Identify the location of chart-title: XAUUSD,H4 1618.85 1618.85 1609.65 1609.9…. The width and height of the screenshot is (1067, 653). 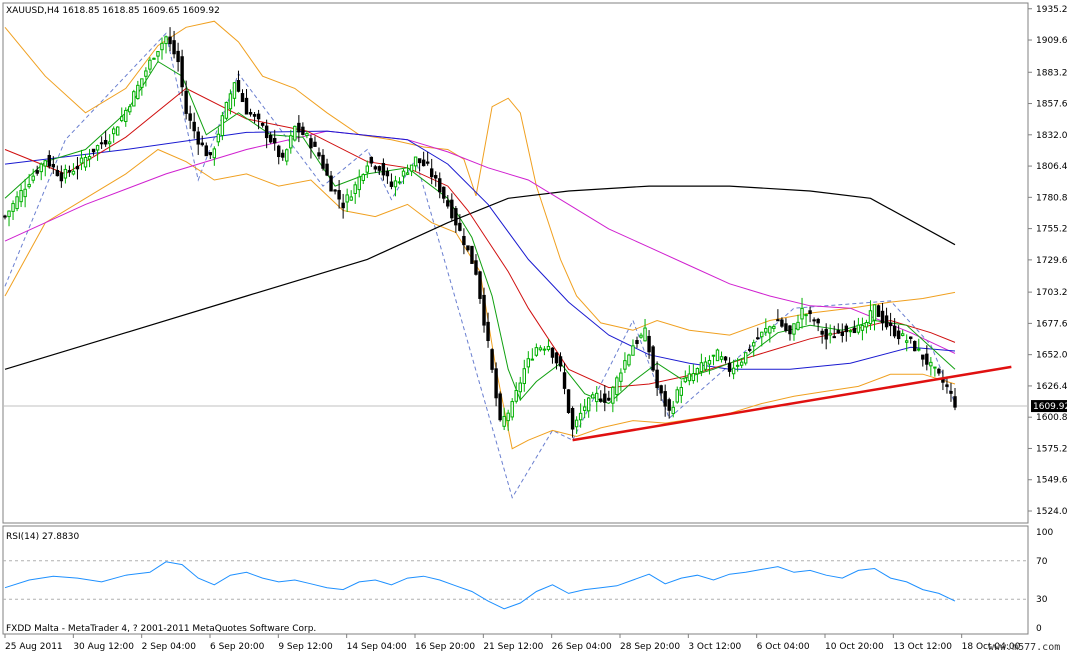
(113, 11).